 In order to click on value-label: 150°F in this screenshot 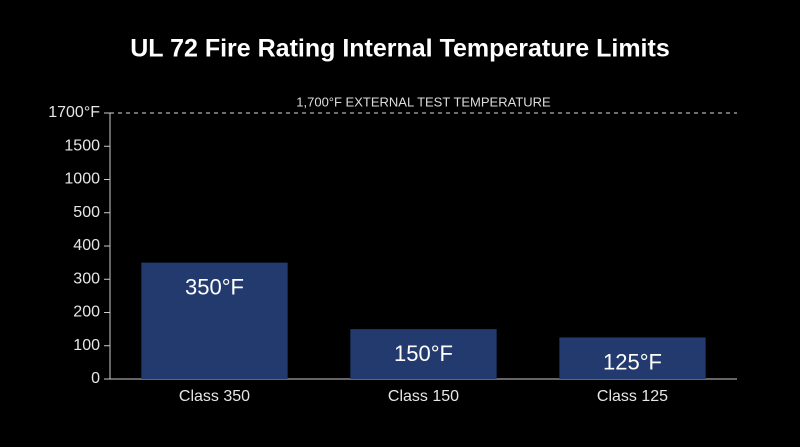, I will do `click(423, 353)`.